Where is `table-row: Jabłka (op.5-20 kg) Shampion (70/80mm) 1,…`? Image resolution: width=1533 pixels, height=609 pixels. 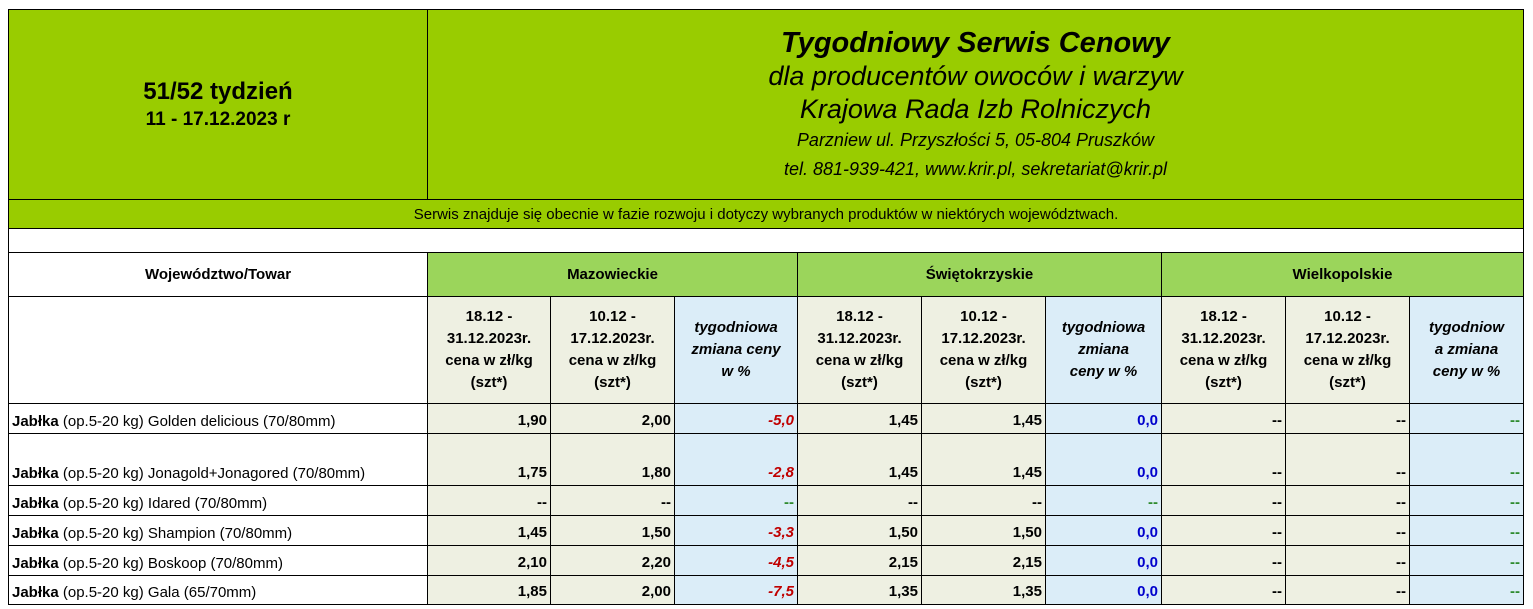
table-row: Jabłka (op.5-20 kg) Shampion (70/80mm) 1,… is located at coordinates (766, 530).